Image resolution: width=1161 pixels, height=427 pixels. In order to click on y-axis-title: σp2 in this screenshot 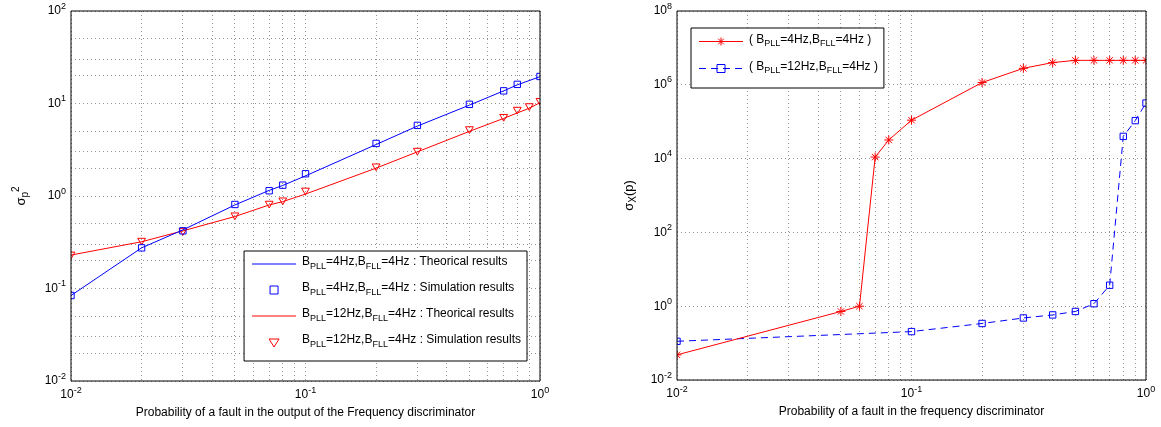, I will do `click(20, 195)`.